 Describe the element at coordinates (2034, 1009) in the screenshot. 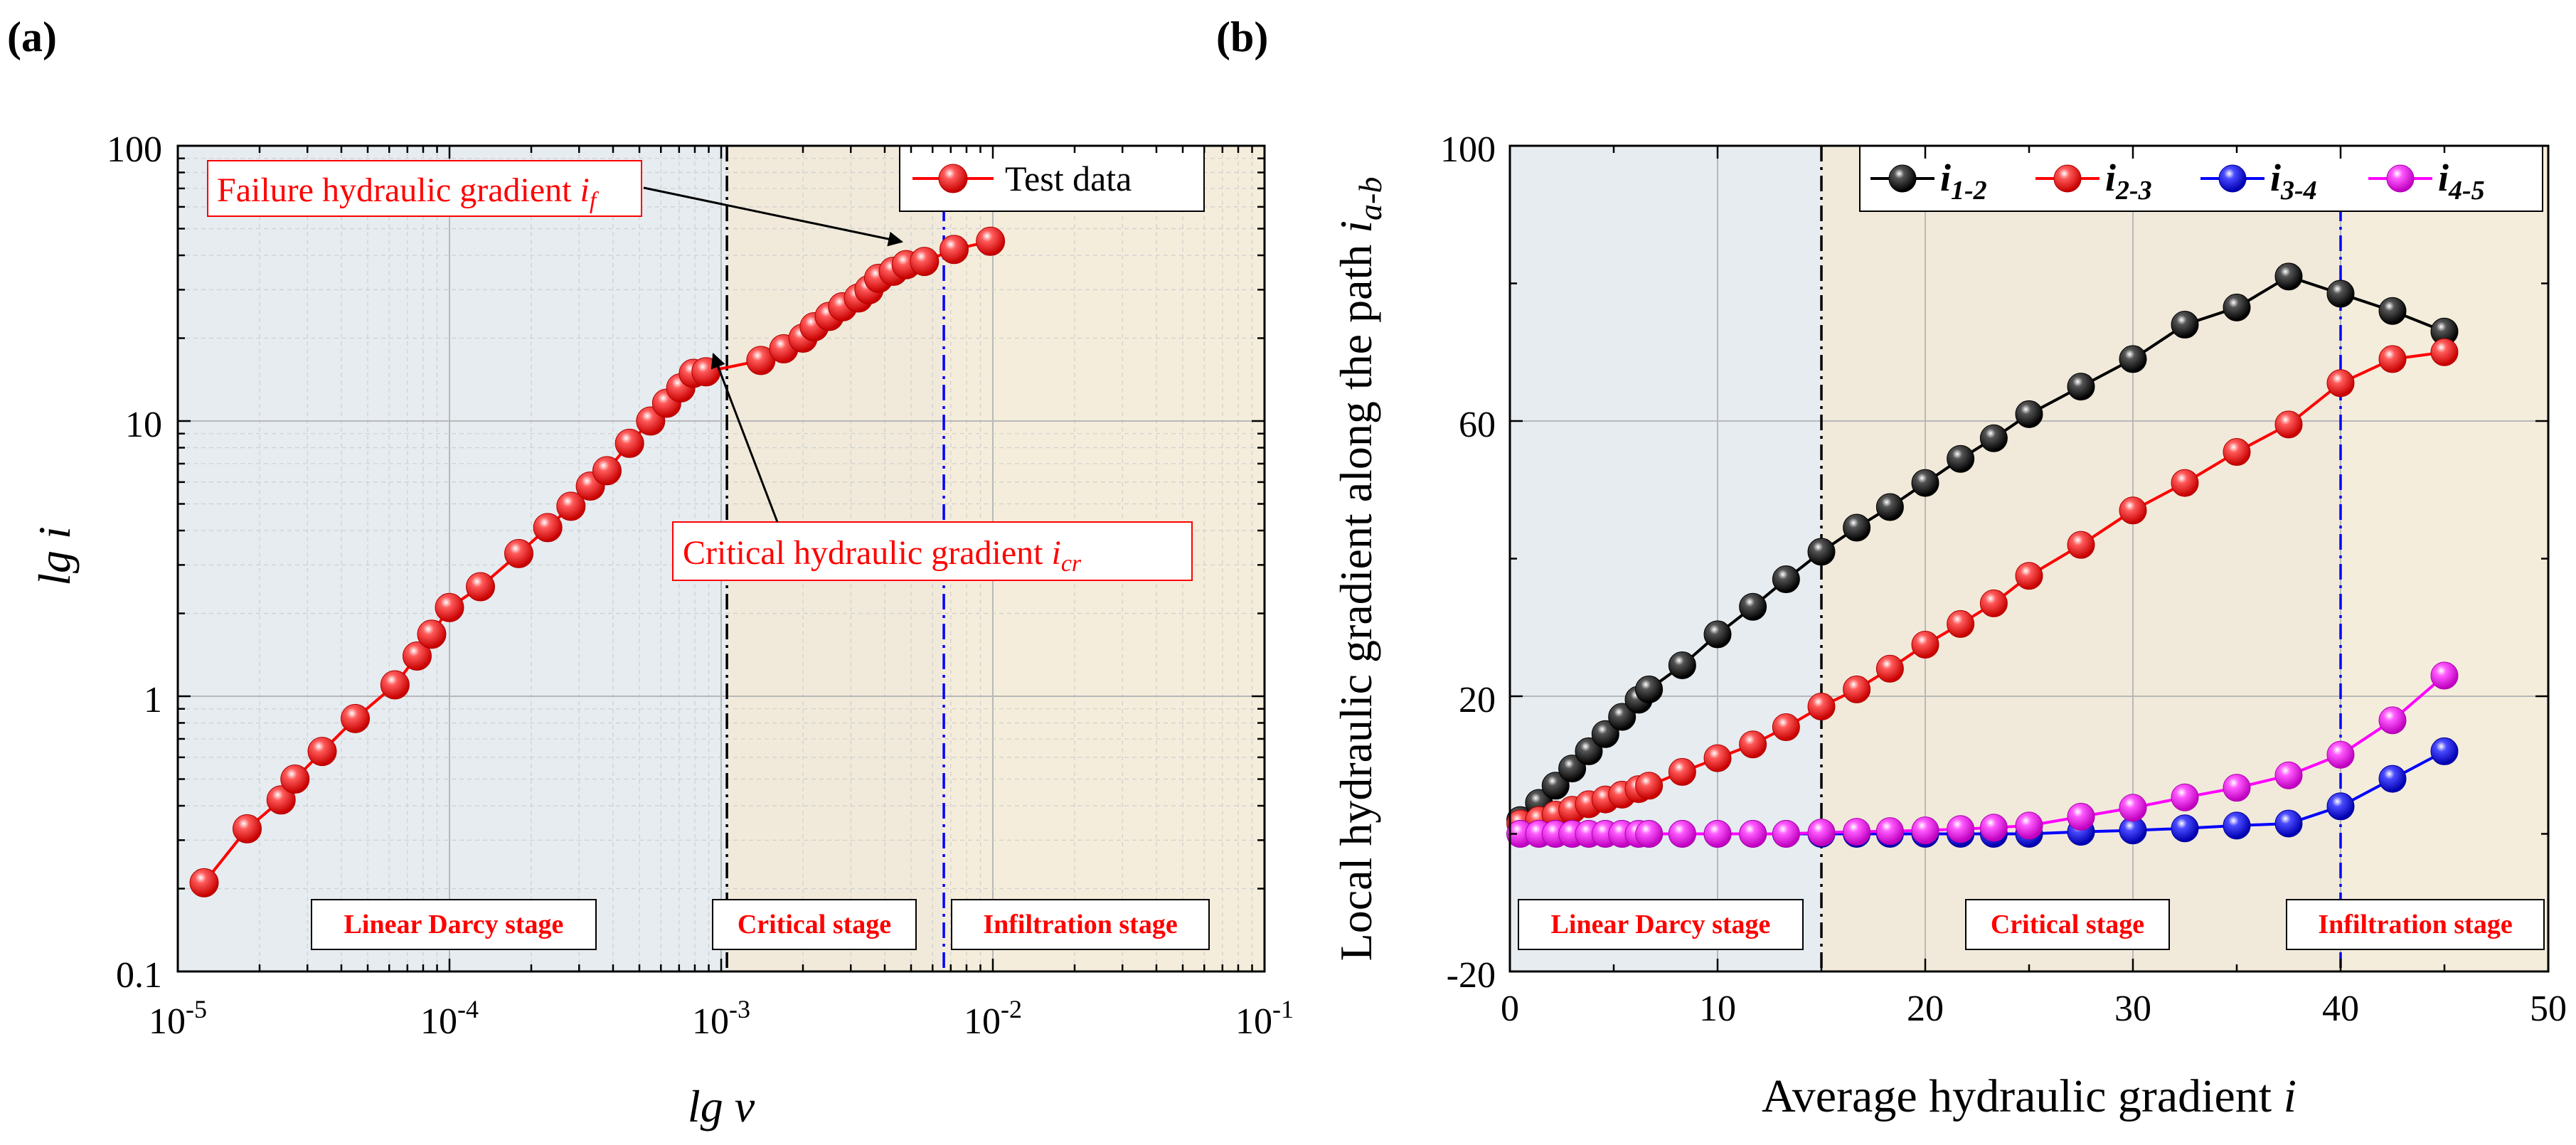

I see `panel-b-x-tick-labels: 0 10 20 30 40 50` at that location.